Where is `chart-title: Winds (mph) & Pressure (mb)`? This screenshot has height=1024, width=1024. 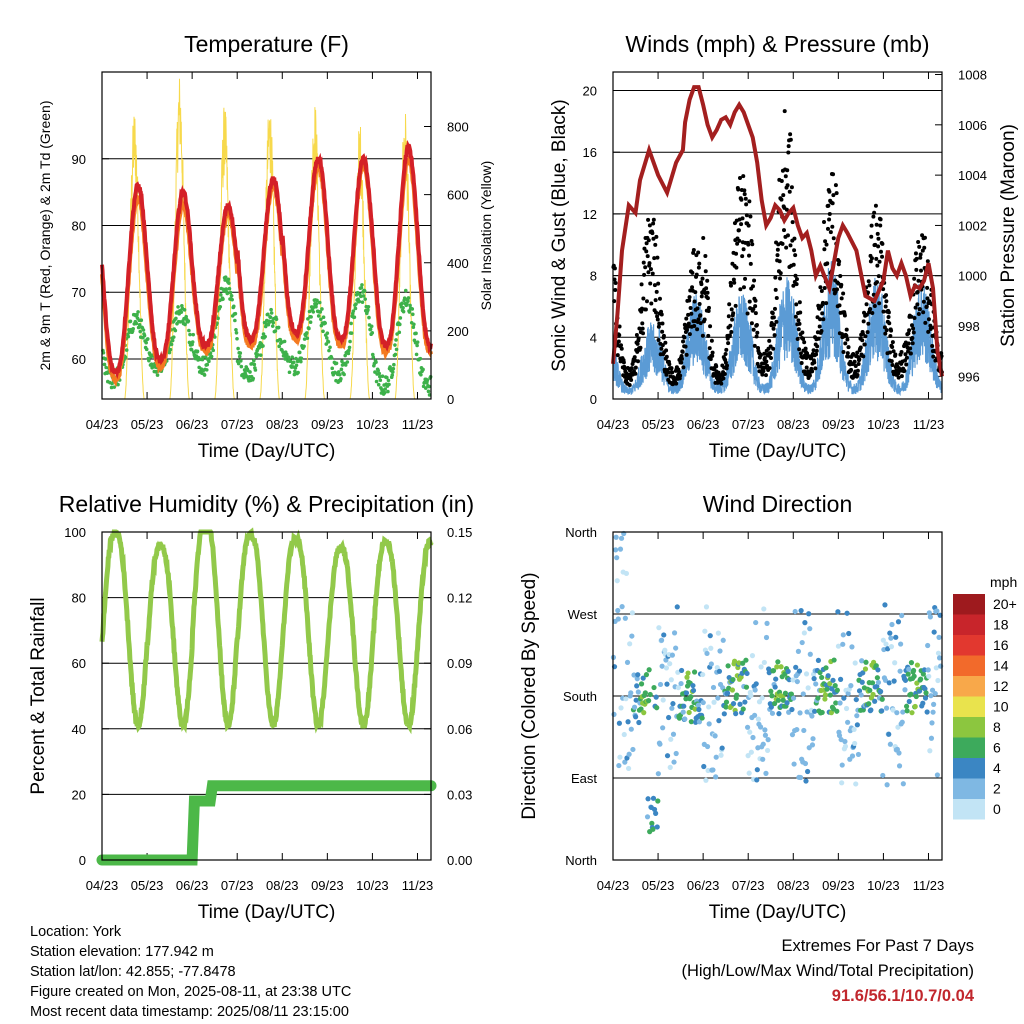 chart-title: Winds (mph) & Pressure (mb) is located at coordinates (777, 44).